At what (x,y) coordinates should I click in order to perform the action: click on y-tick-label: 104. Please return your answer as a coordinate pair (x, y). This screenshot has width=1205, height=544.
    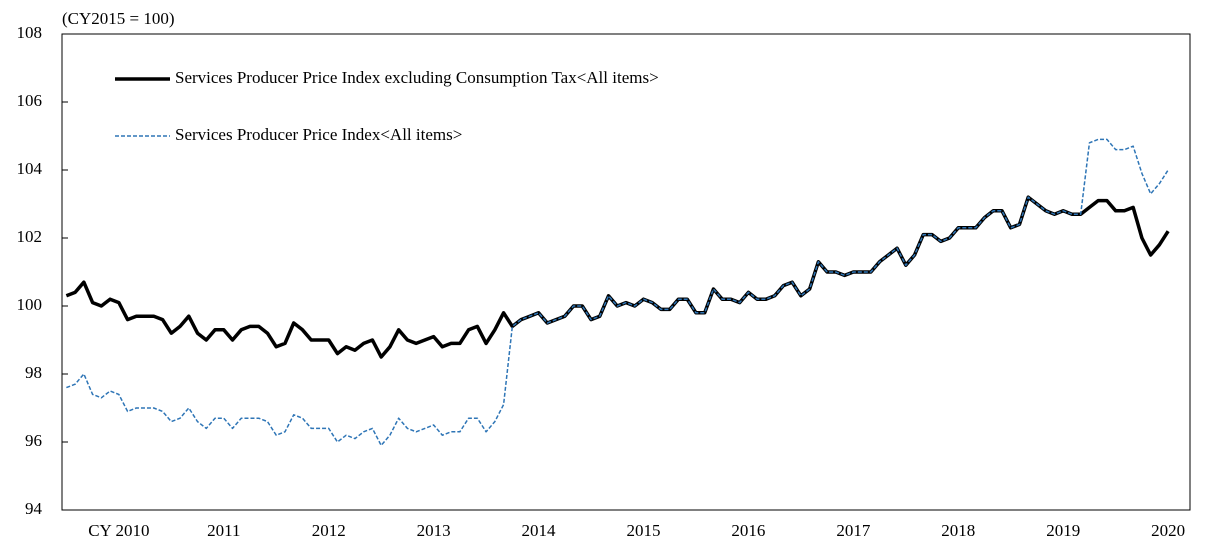
    Looking at the image, I should click on (30, 168).